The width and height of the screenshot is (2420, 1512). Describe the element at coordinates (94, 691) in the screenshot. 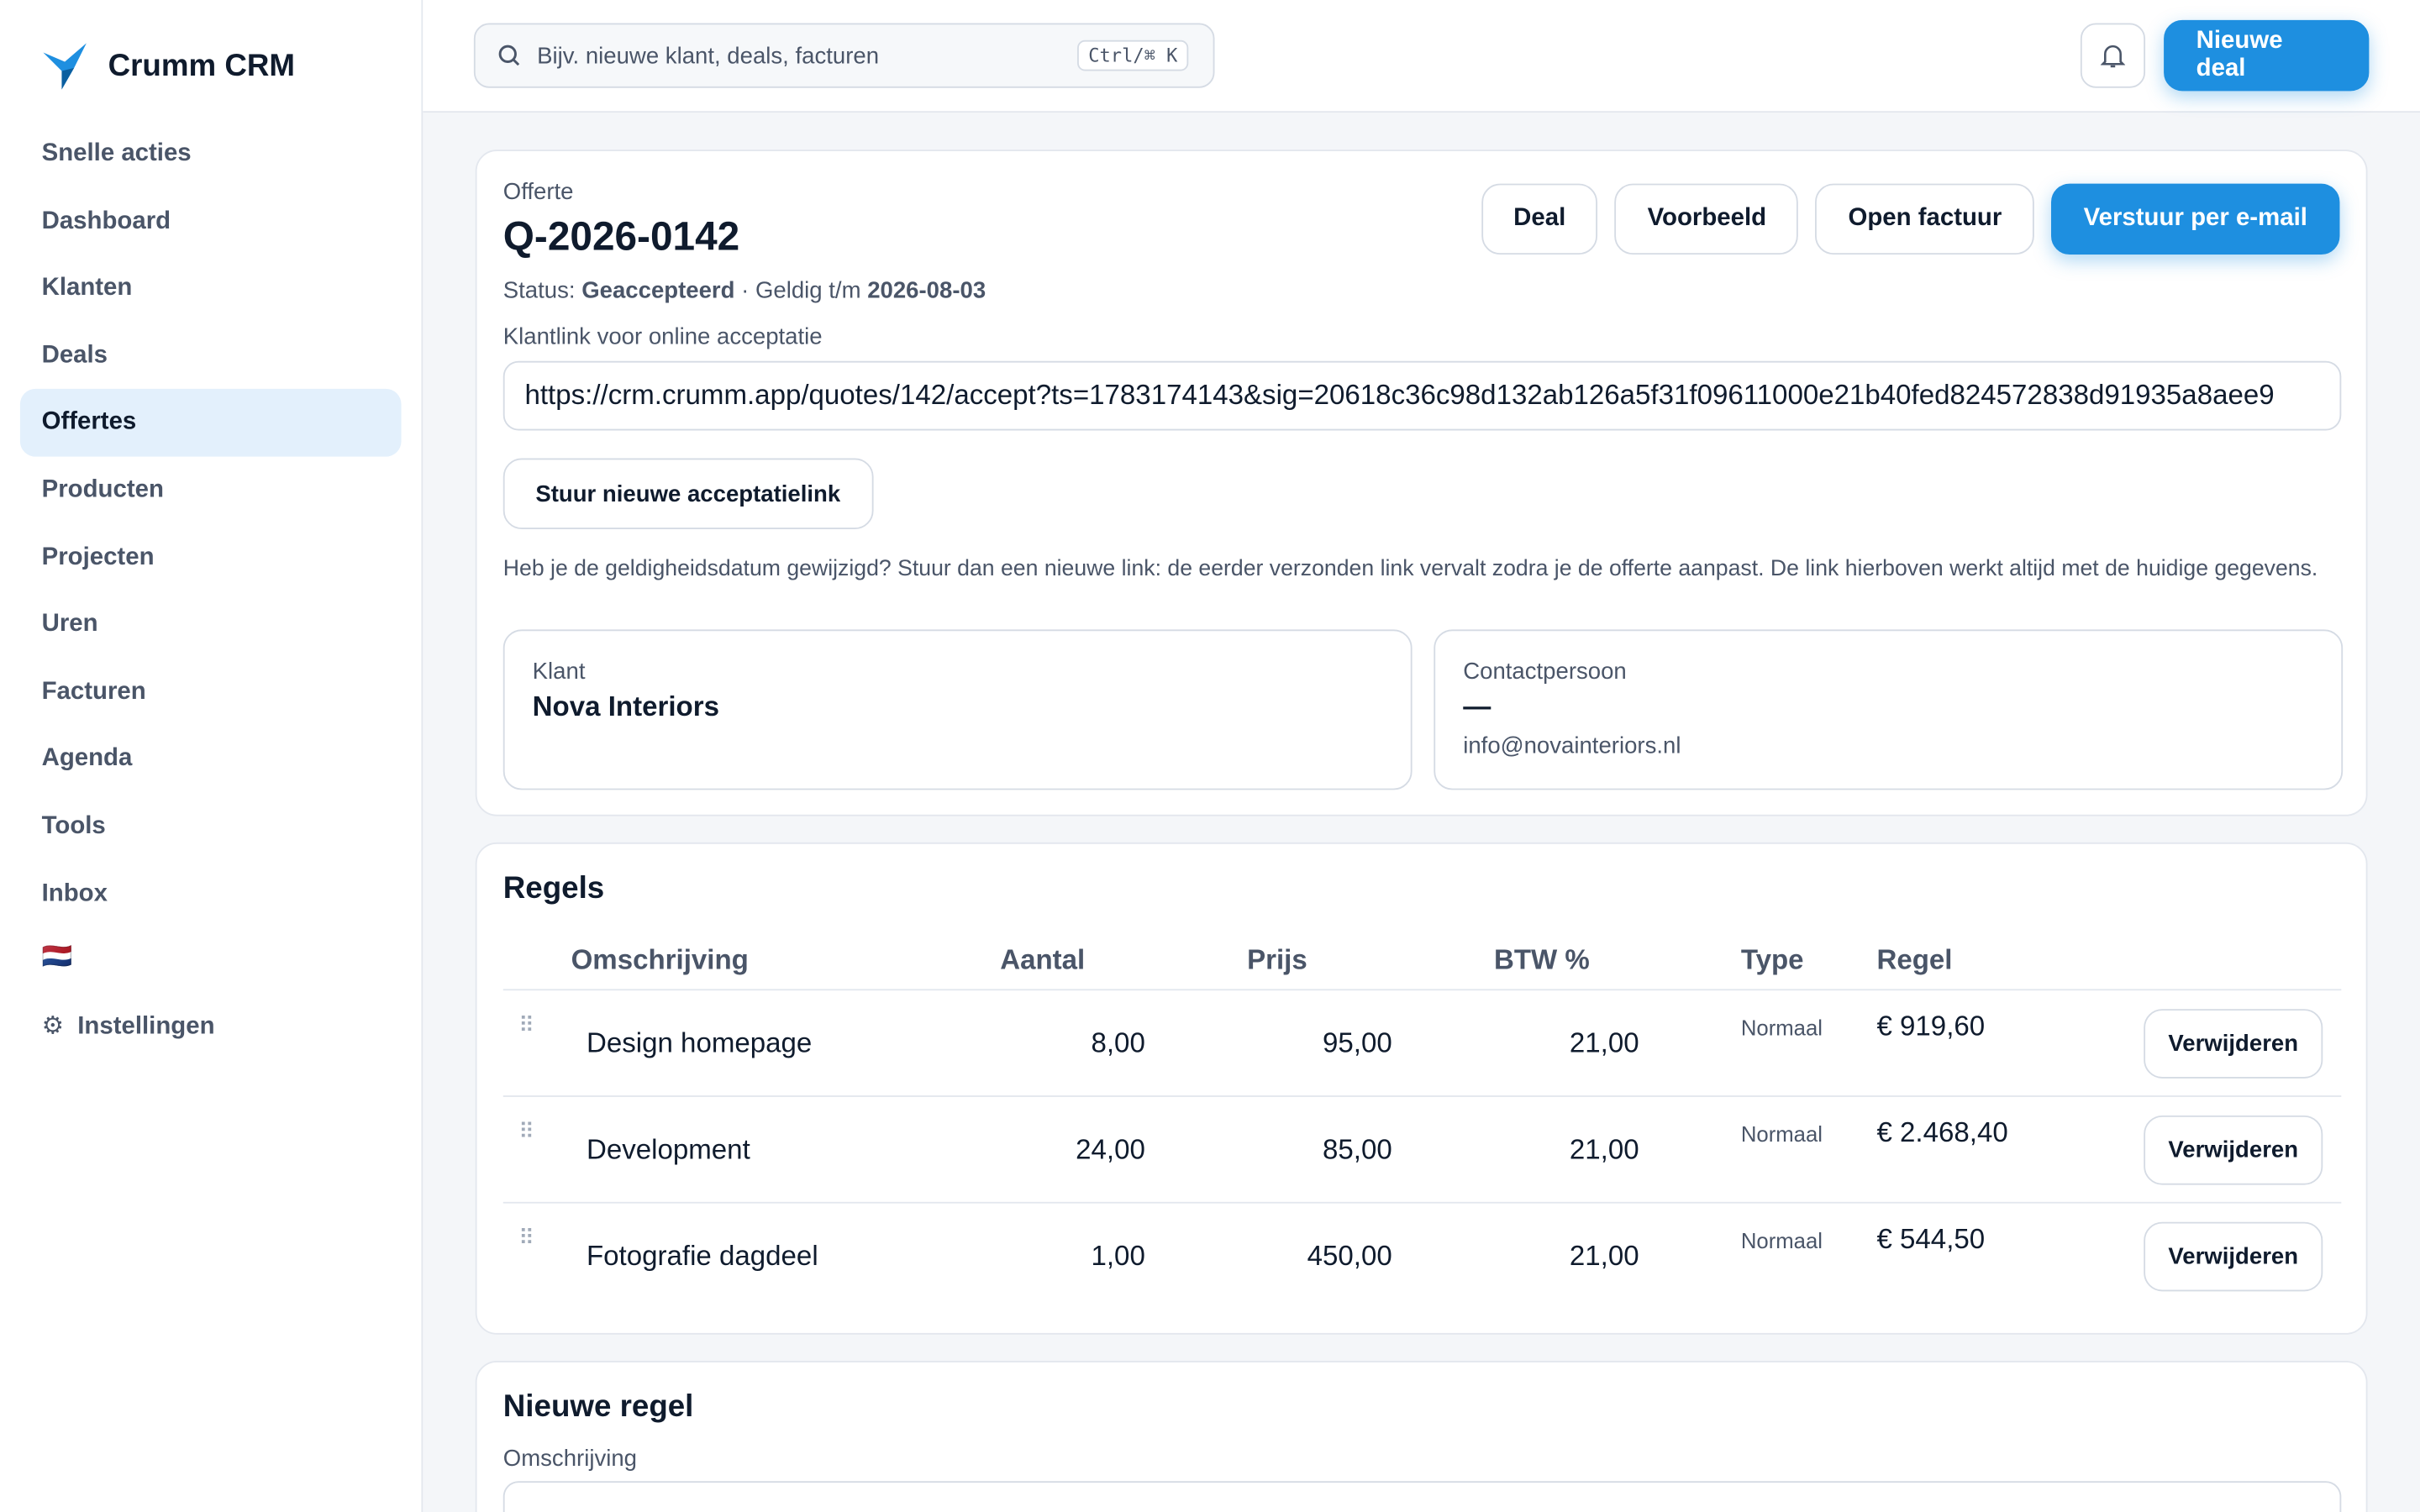

I see `nav-item: Facturen` at that location.